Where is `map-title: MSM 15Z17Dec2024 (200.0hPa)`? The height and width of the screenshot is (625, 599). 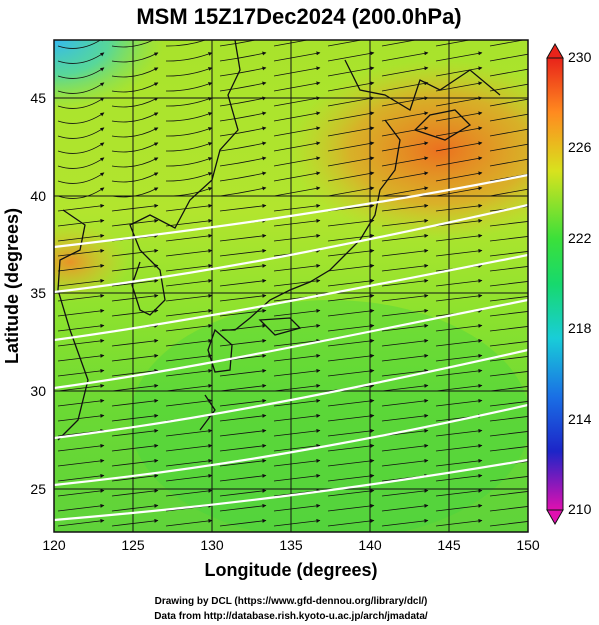 map-title: MSM 15Z17Dec2024 (200.0hPa) is located at coordinates (298, 16).